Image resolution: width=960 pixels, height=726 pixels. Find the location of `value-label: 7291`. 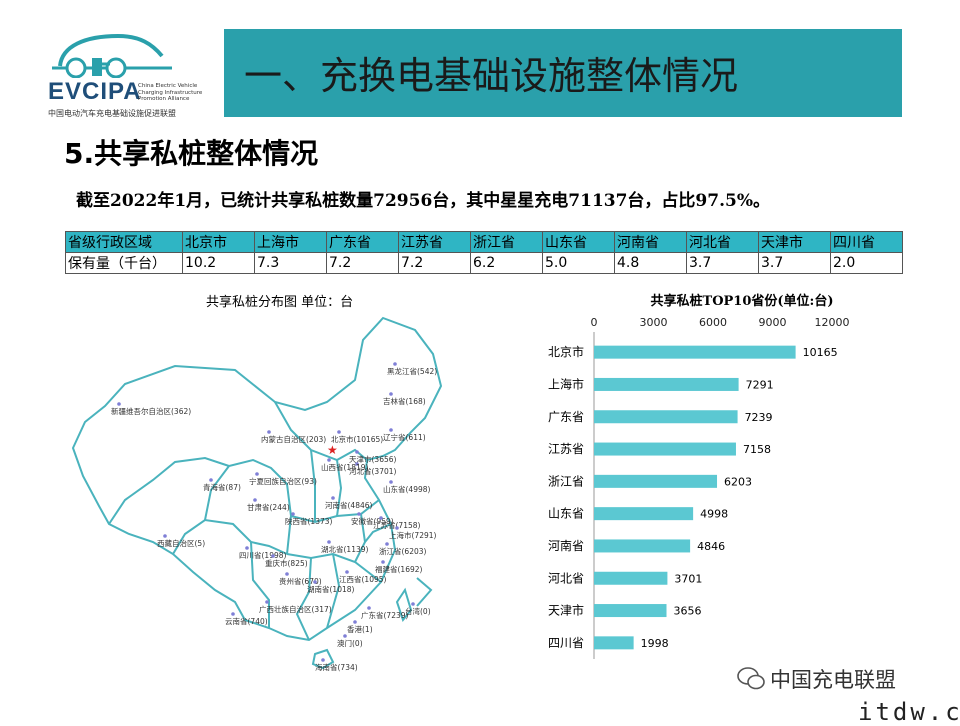

value-label: 7291 is located at coordinates (760, 384).